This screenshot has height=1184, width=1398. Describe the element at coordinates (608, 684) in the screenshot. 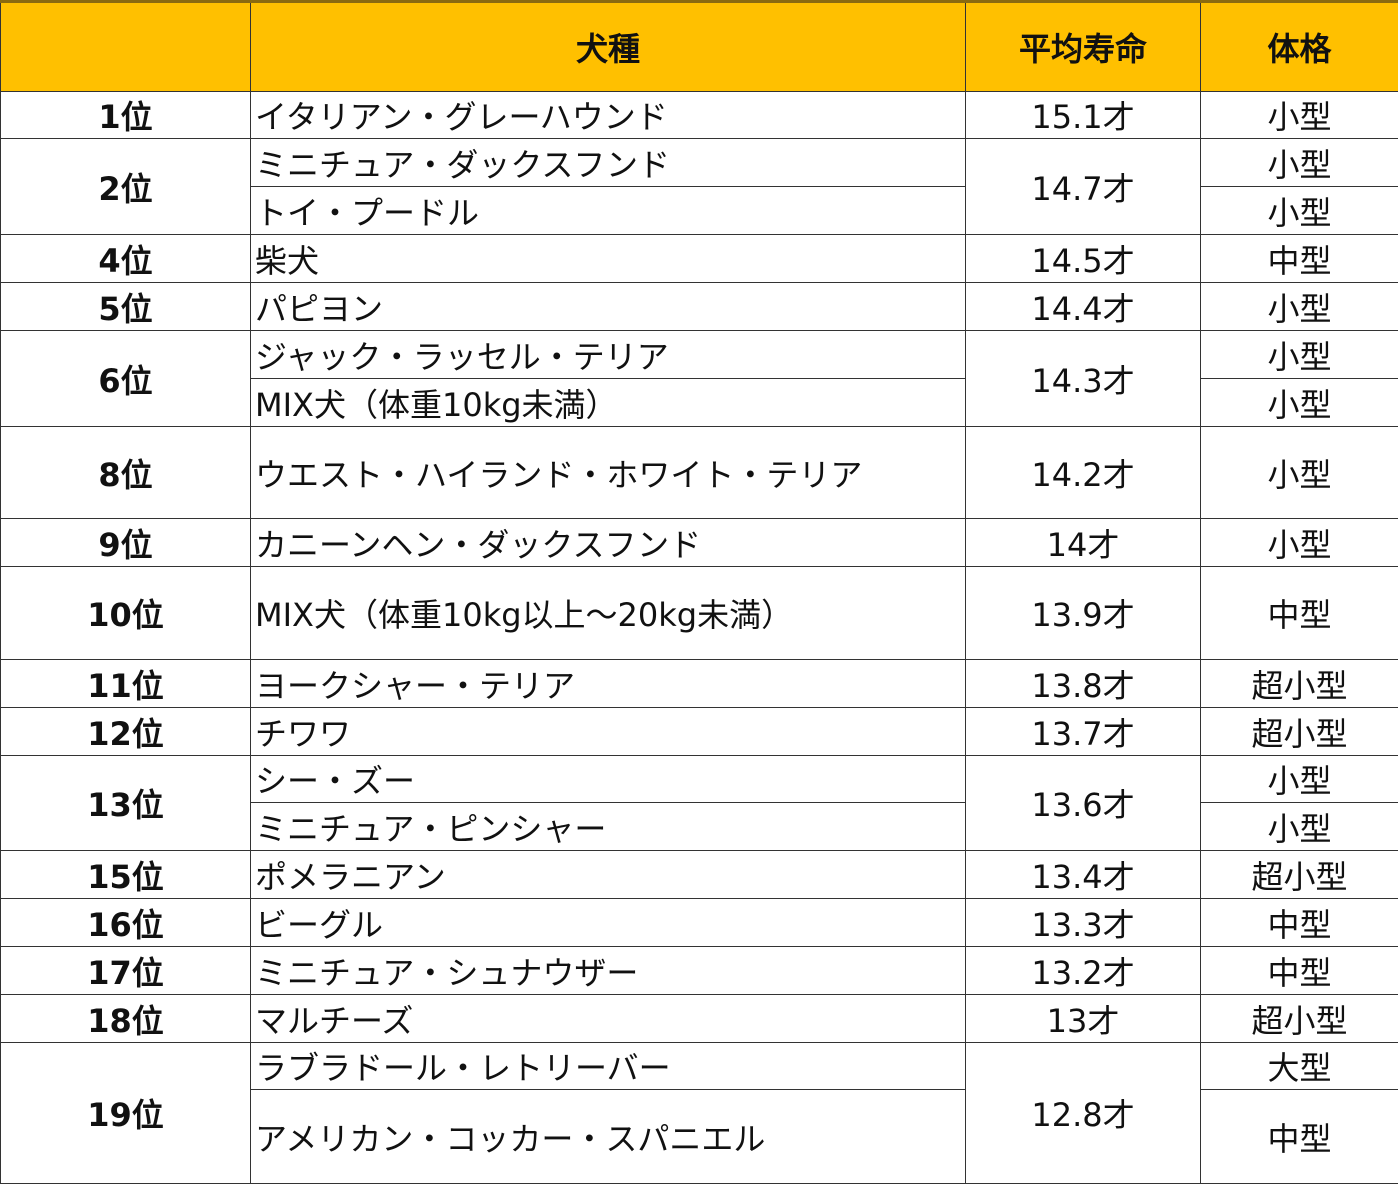

I see `breed-name-cell: ヨークシャー・テリア` at that location.